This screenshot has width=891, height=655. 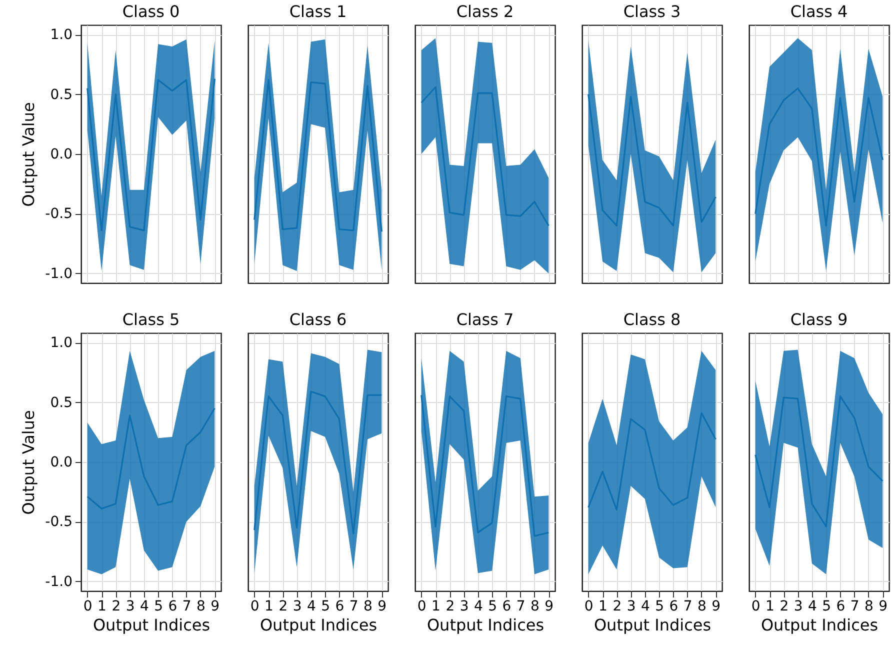 What do you see at coordinates (819, 11) in the screenshot?
I see `chart-title: Class 4` at bounding box center [819, 11].